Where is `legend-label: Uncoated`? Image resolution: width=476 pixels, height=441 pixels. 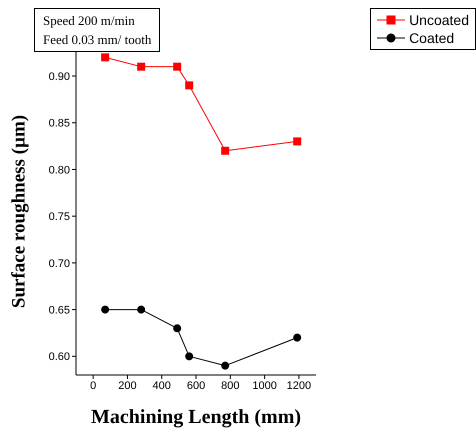
legend-label: Uncoated is located at coordinates (439, 20).